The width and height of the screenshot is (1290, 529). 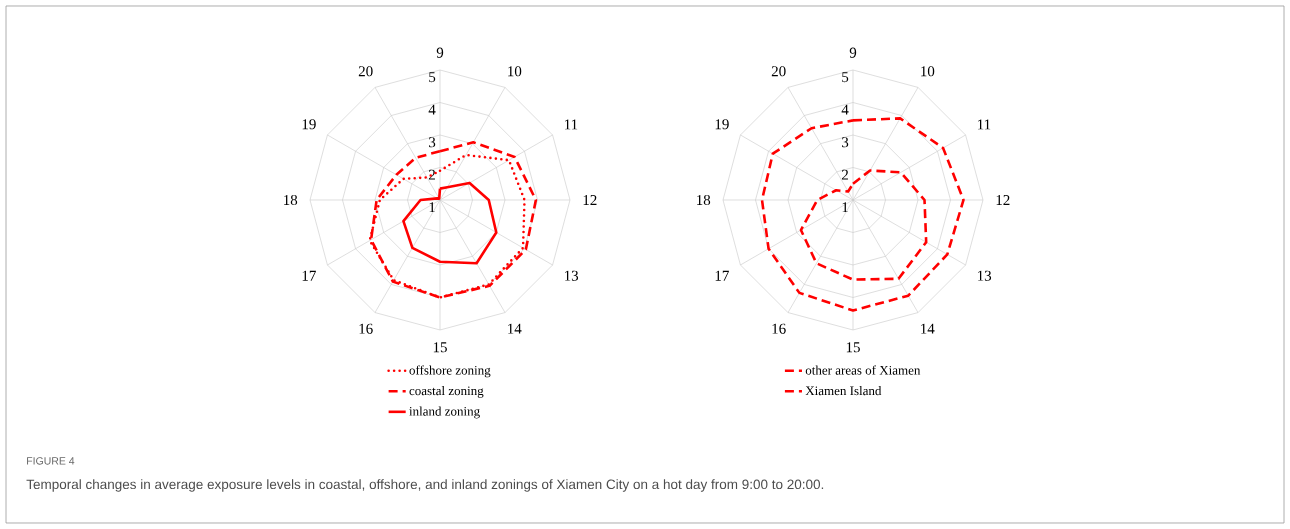 I want to click on caption: FIGURE 4, so click(x=51, y=461).